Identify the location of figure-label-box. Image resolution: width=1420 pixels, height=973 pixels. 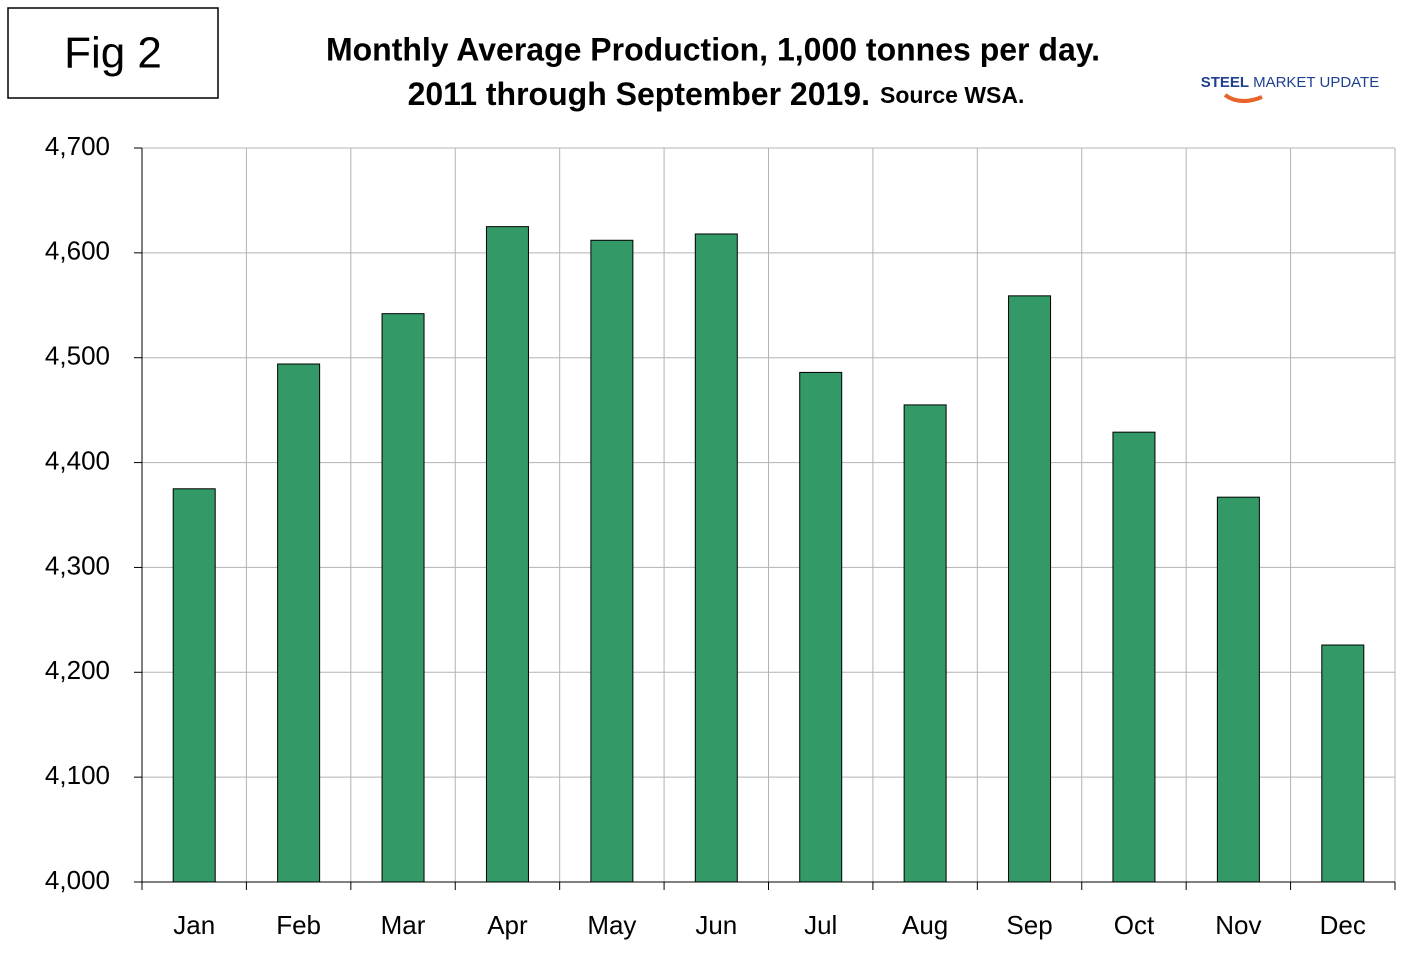
(113, 53).